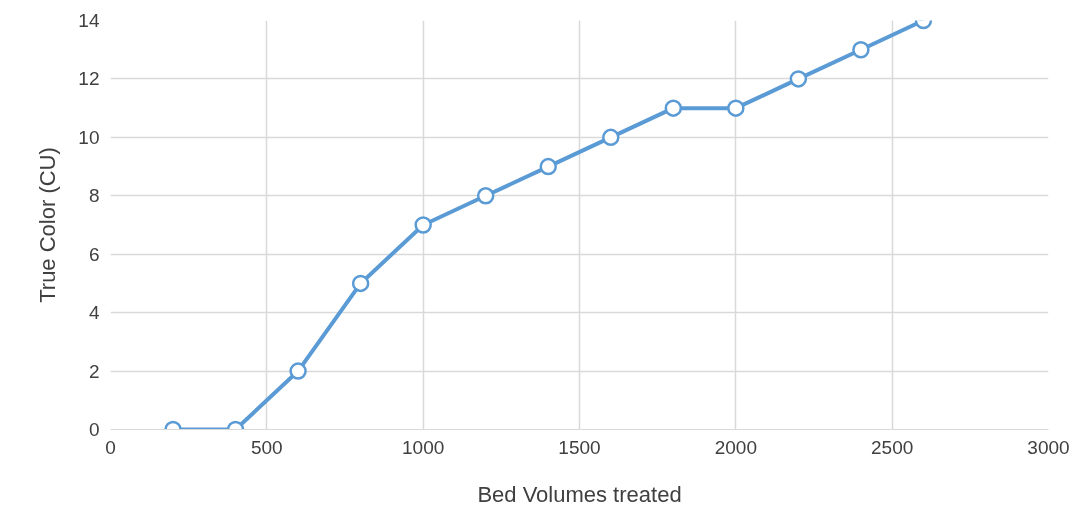 The width and height of the screenshot is (1092, 529). Describe the element at coordinates (48, 225) in the screenshot. I see `y-axis-title: True Color (CU)` at that location.